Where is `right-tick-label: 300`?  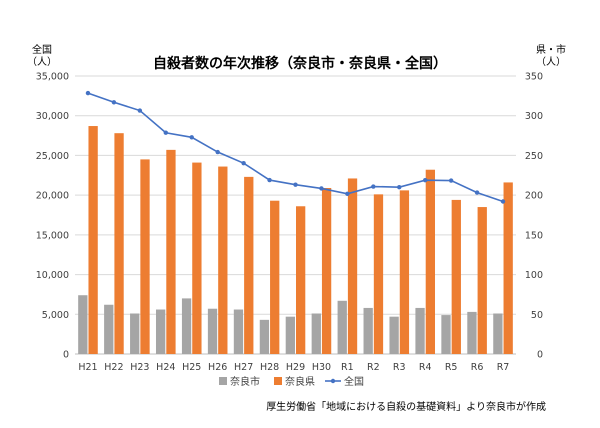
right-tick-label: 300 is located at coordinates (534, 116).